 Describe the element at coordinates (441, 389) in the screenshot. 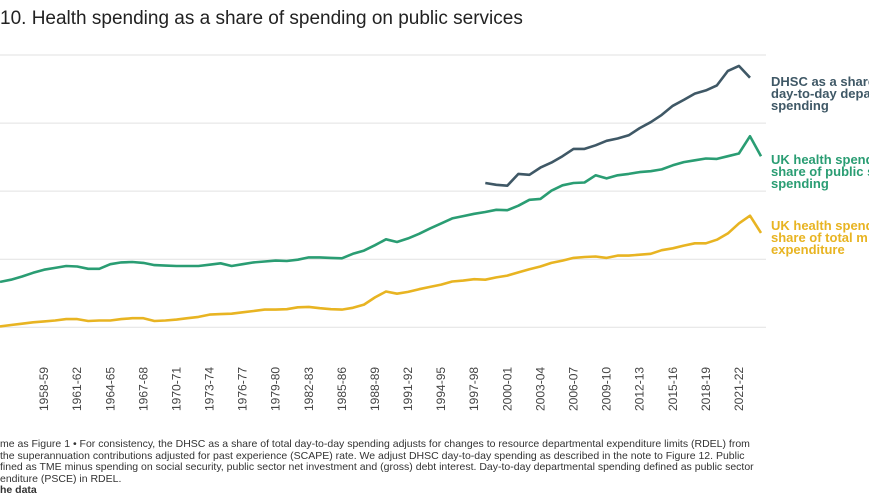

I see `x-tick-label: 1994-95` at that location.